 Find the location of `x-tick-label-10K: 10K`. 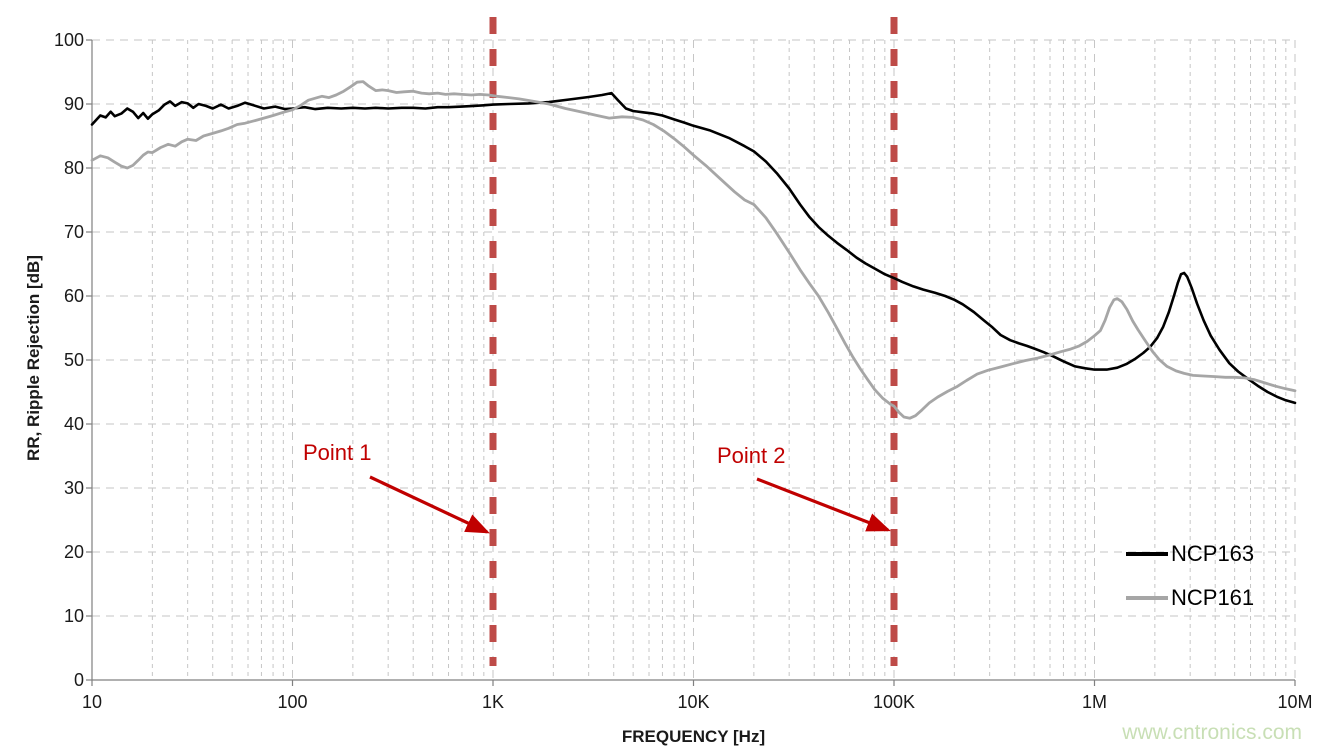

x-tick-label-10K: 10K is located at coordinates (693, 702).